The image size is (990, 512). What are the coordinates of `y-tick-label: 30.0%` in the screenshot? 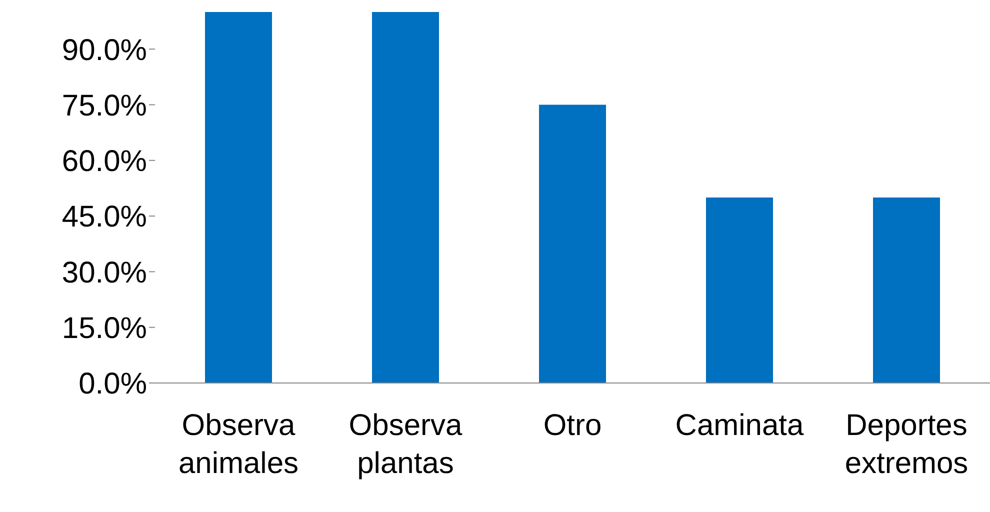 It's located at (104, 273).